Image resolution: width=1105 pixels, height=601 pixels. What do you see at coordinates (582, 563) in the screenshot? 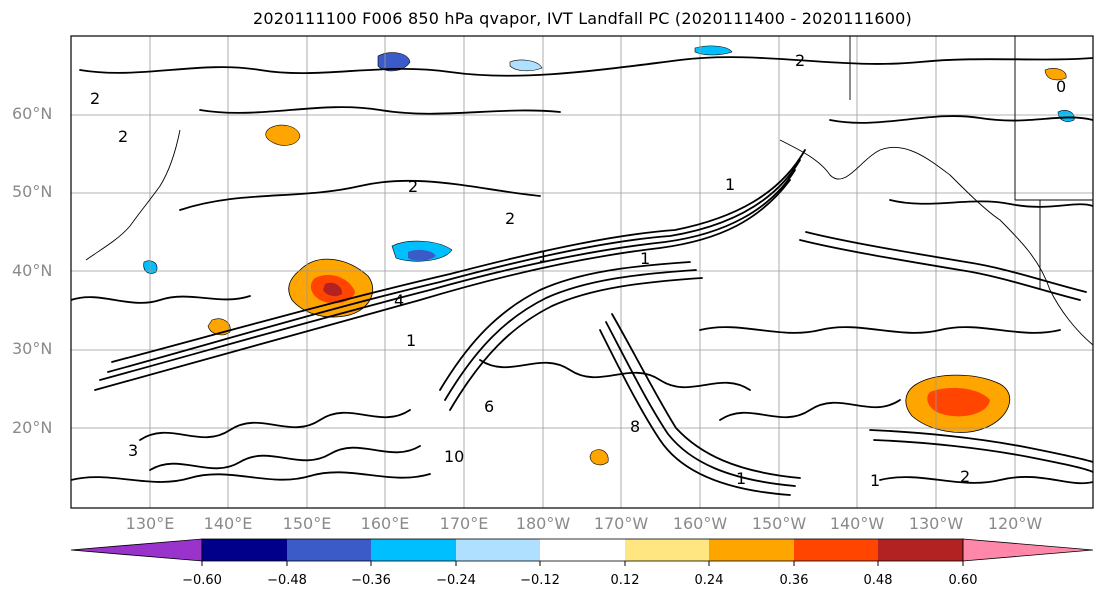
I see `colorbar-ticks` at bounding box center [582, 563].